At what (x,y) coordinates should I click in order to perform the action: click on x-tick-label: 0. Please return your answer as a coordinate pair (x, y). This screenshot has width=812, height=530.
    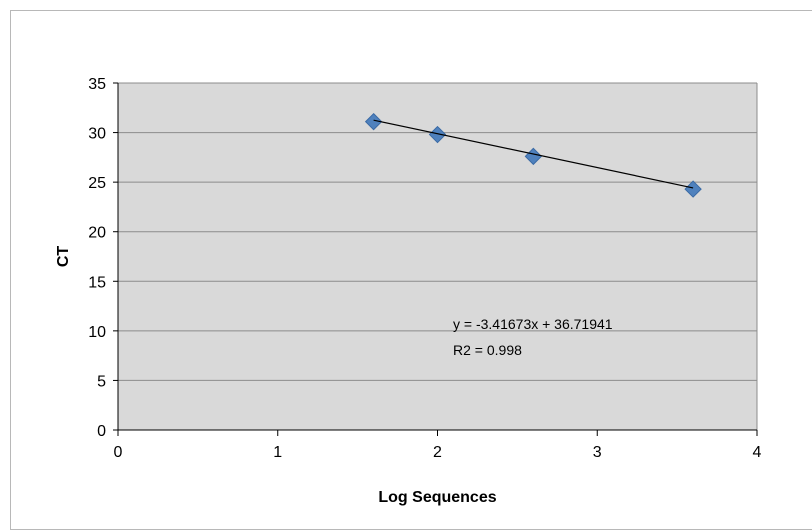
    Looking at the image, I should click on (118, 452).